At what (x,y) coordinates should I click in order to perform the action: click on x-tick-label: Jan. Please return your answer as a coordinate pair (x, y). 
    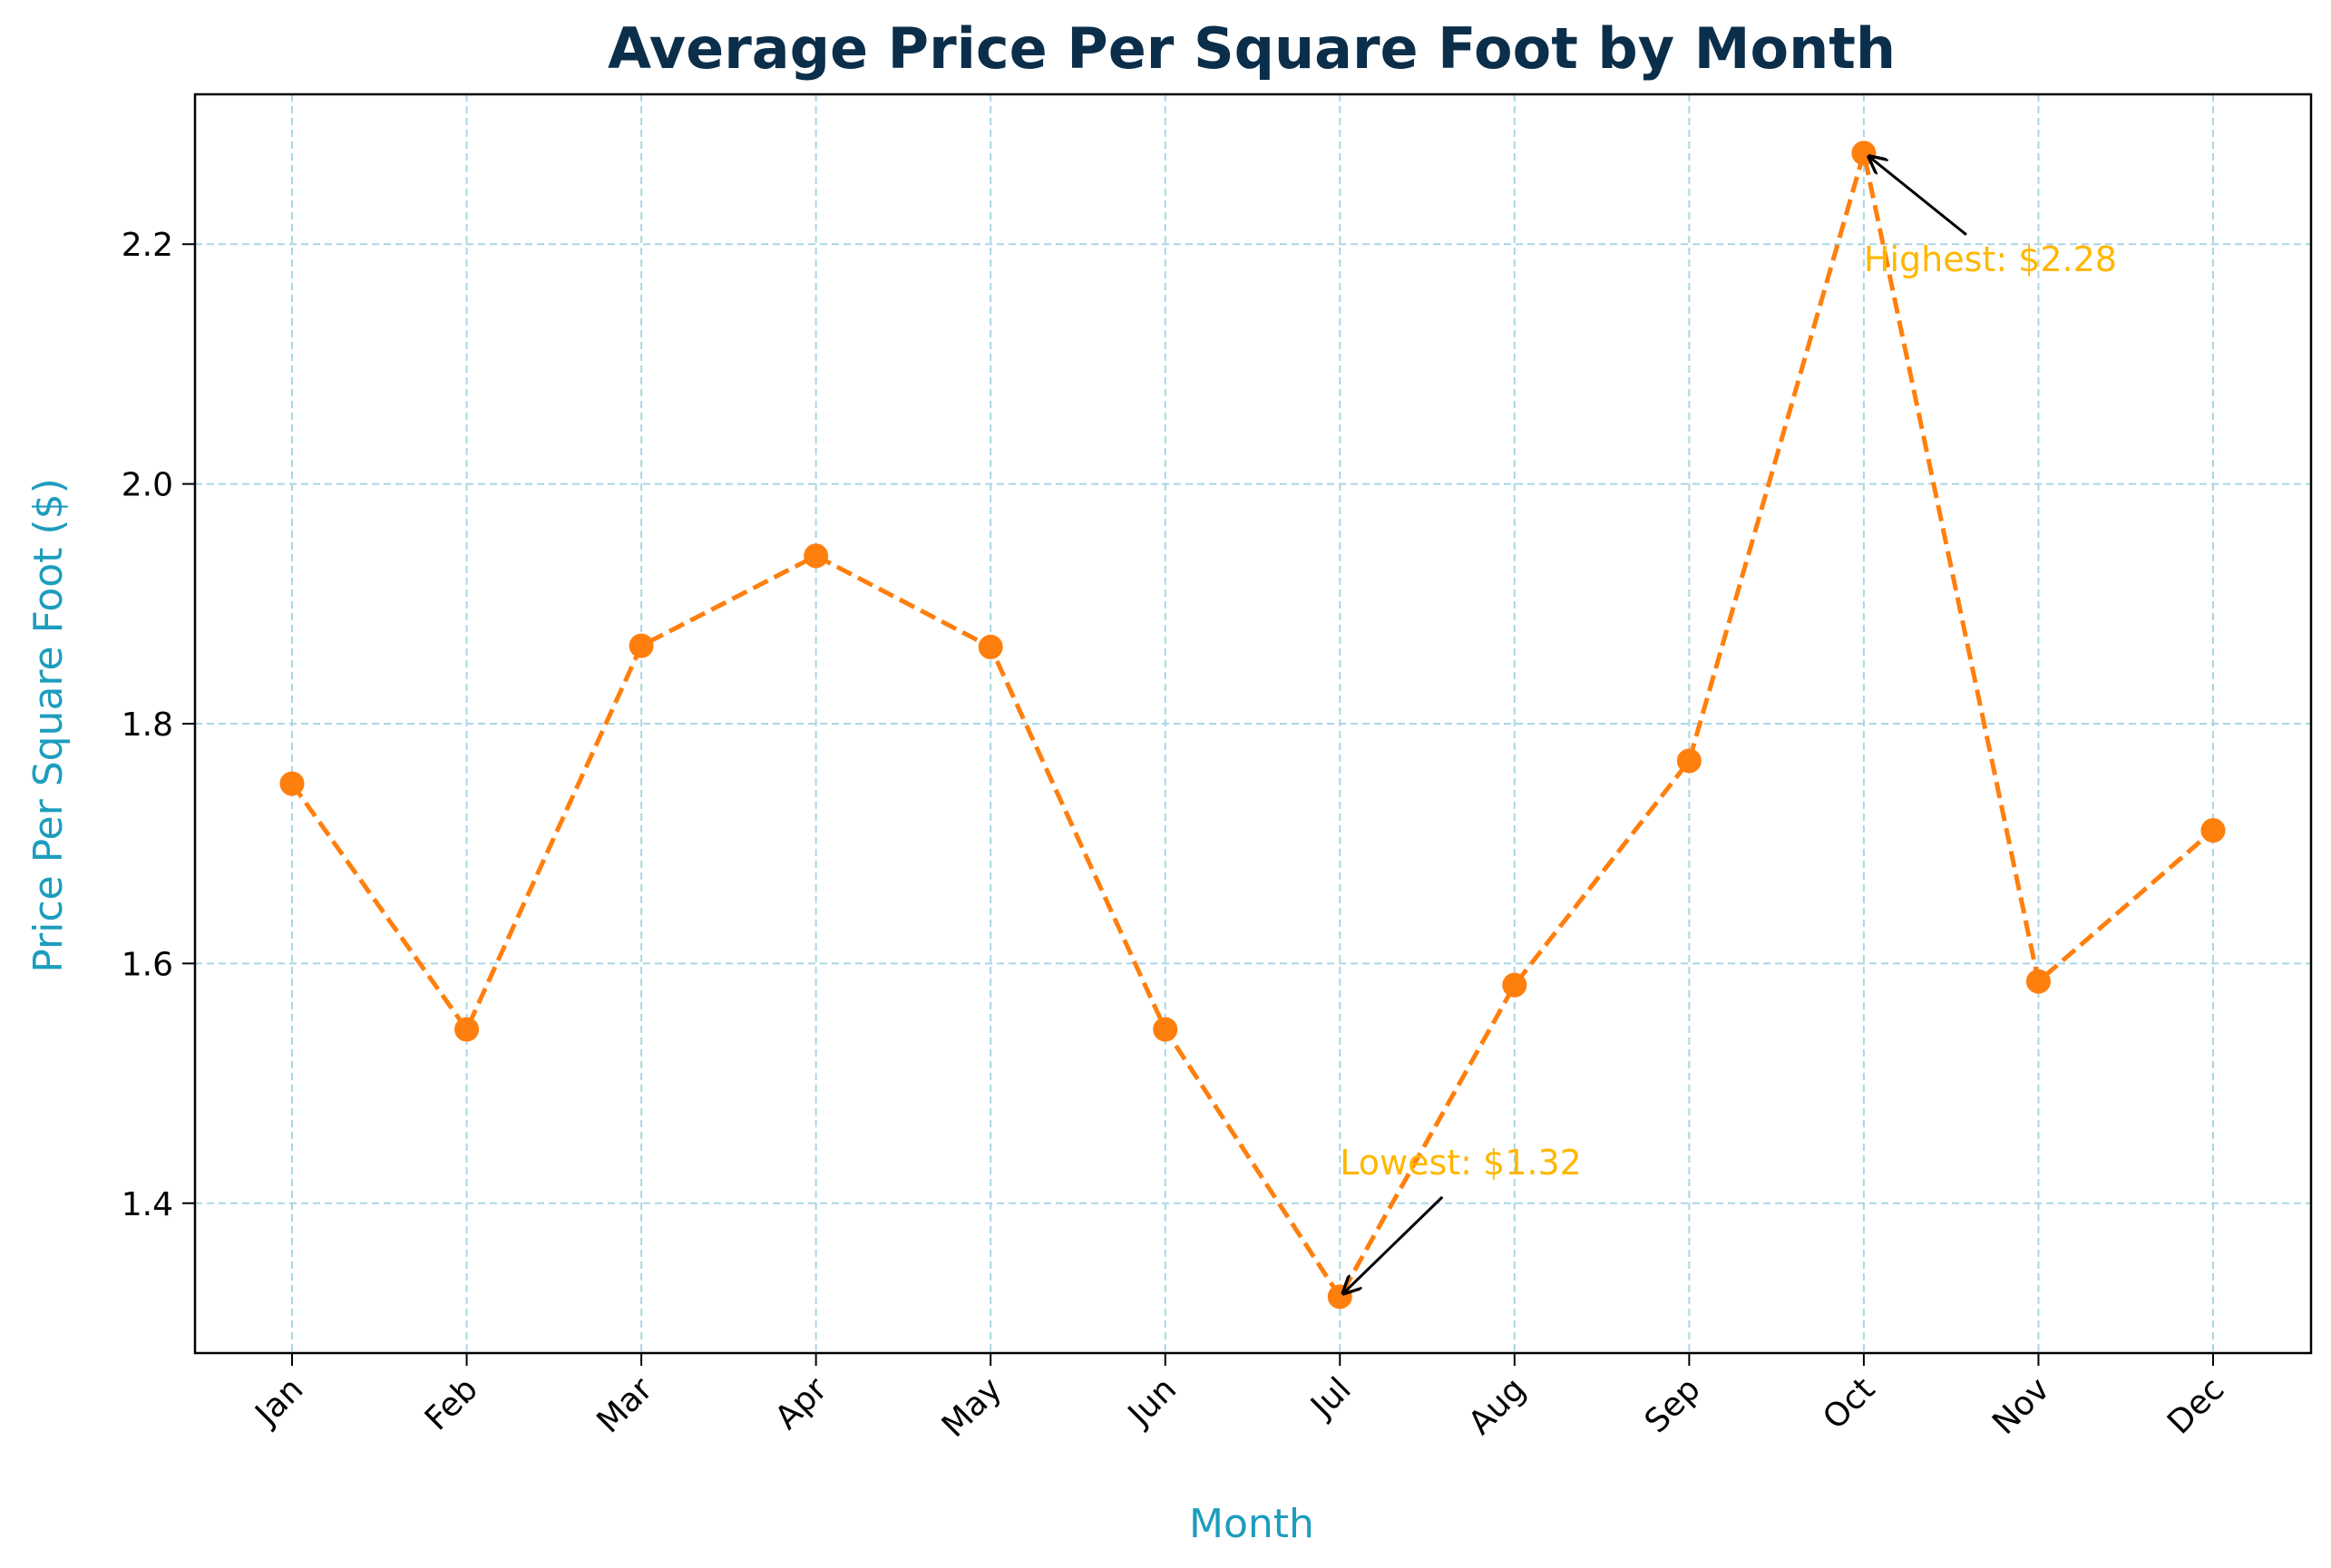
    Looking at the image, I should click on (279, 1402).